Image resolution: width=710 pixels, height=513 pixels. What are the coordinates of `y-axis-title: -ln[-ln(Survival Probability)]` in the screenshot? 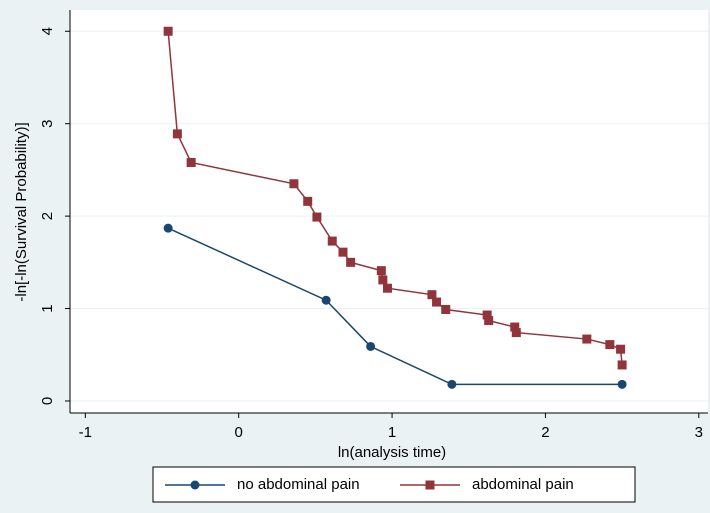 It's located at (21, 211).